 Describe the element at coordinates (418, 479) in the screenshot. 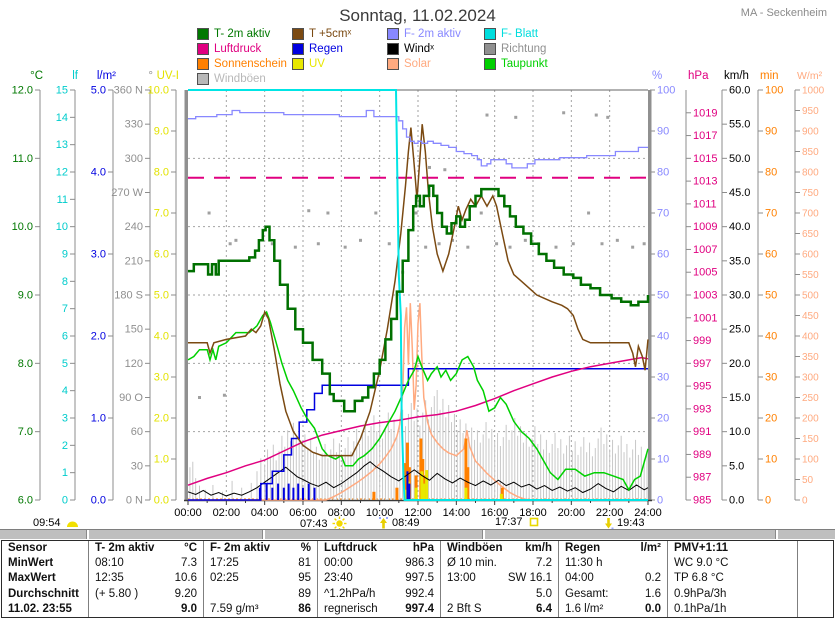

I see `series-wind` at that location.